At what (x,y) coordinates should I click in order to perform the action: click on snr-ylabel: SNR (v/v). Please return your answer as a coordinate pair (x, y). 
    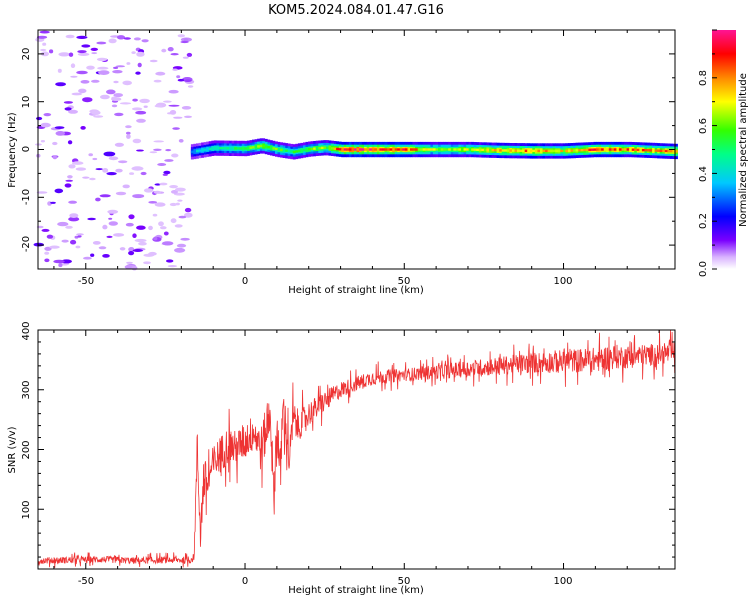
    Looking at the image, I should click on (12, 449).